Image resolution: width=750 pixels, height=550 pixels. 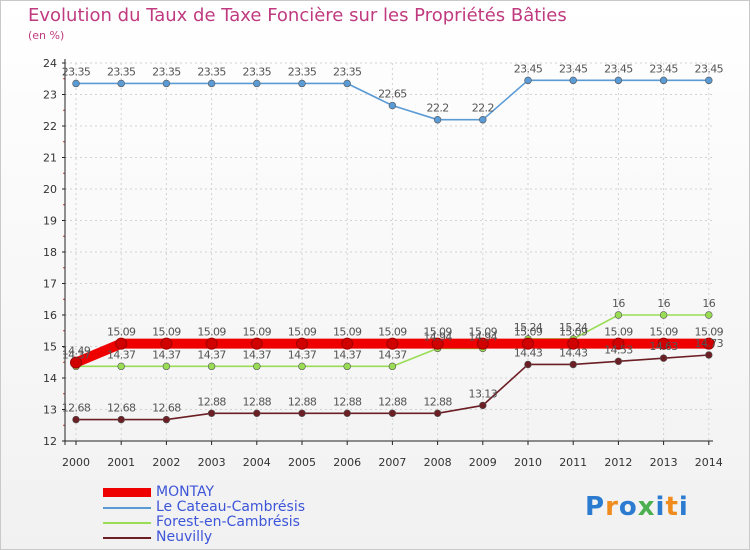 What do you see at coordinates (184, 537) in the screenshot?
I see `legend-label: Neuvilly` at bounding box center [184, 537].